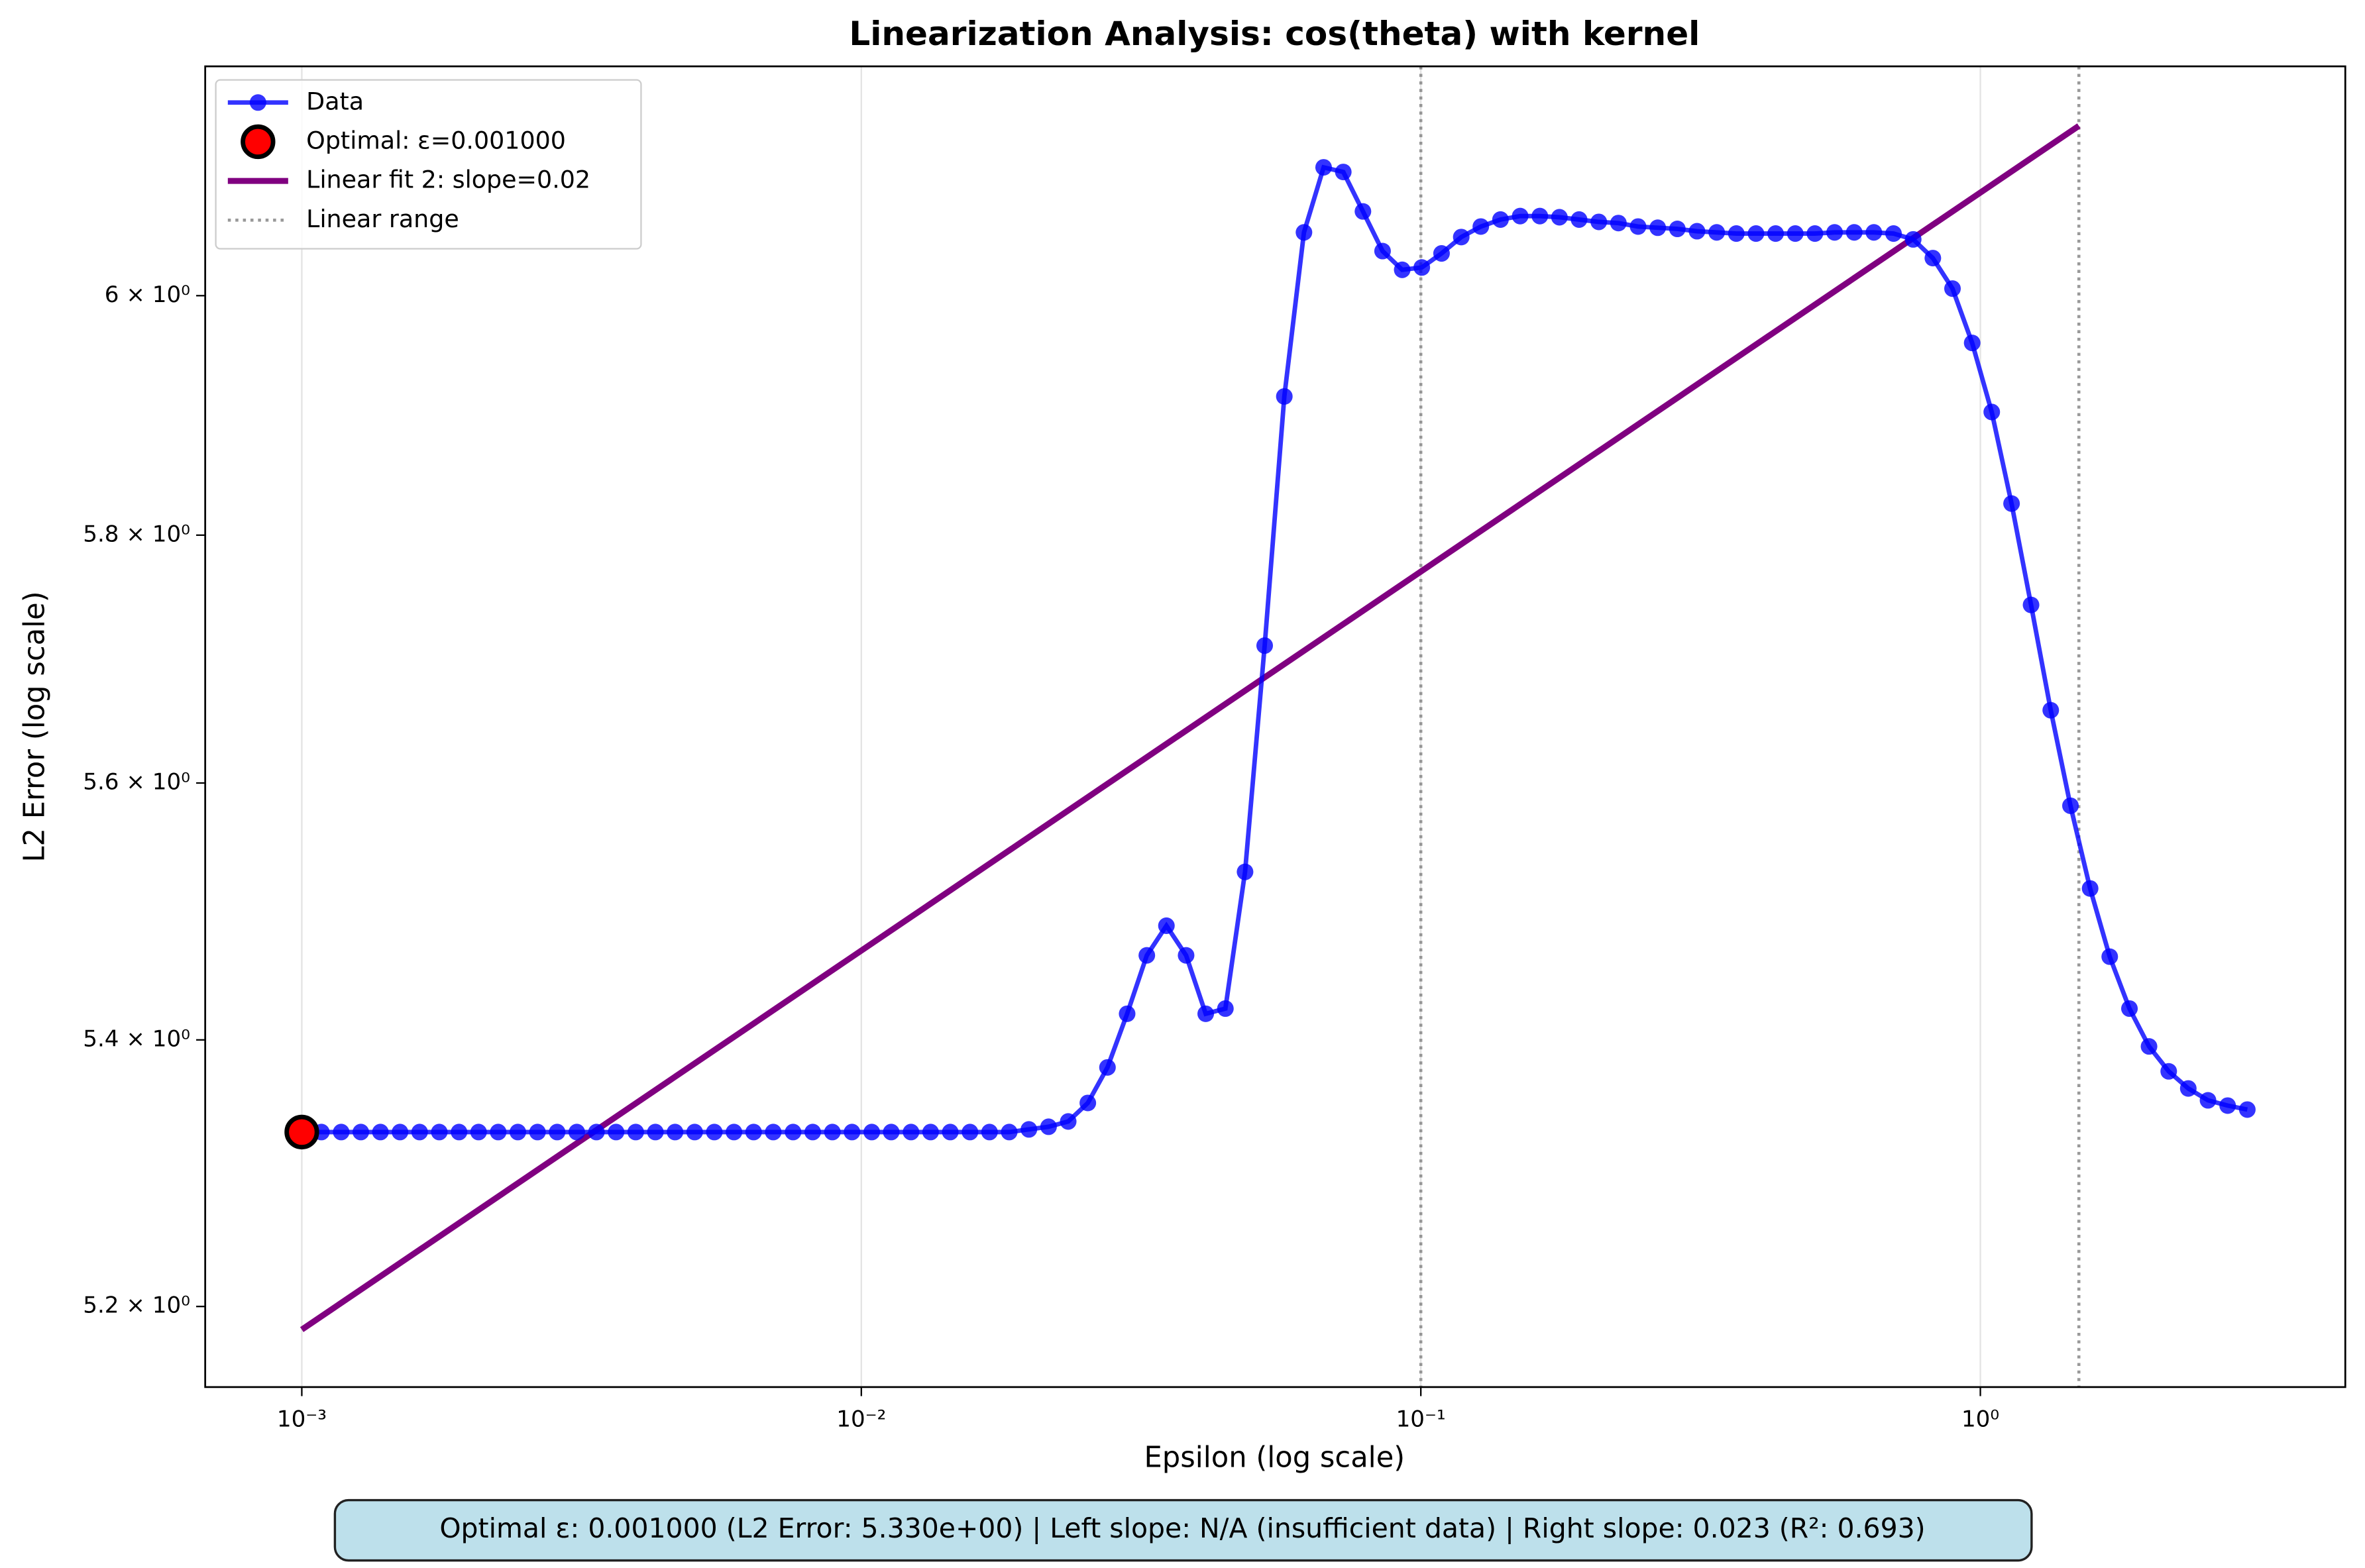  I want to click on legend-label: Optimal: ε=0.001000, so click(436, 140).